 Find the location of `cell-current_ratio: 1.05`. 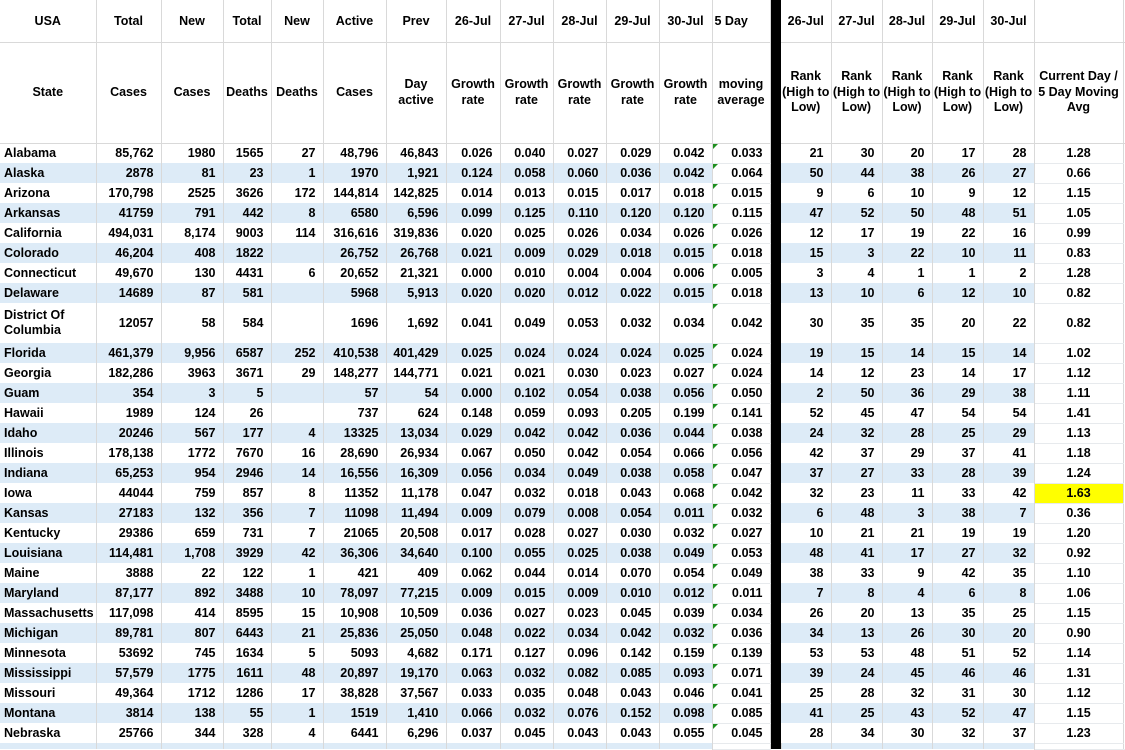

cell-current_ratio: 1.05 is located at coordinates (1079, 213).